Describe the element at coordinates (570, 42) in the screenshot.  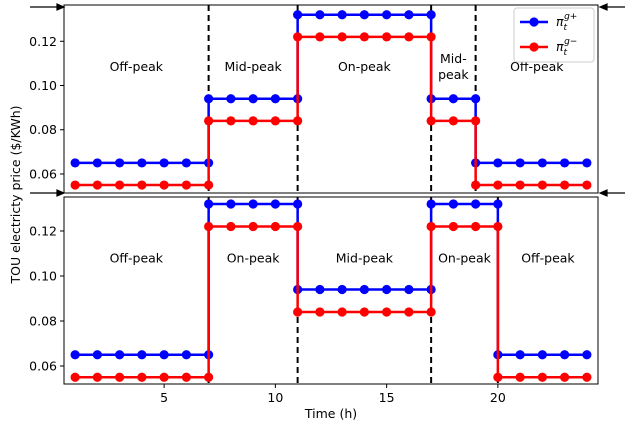
I see `legend-sup: g−` at that location.